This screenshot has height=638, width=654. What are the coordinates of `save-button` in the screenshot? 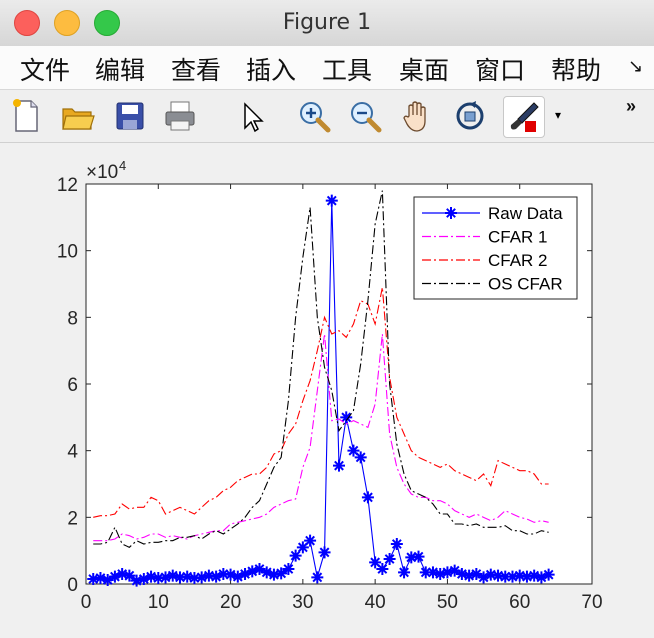 It's located at (130, 116).